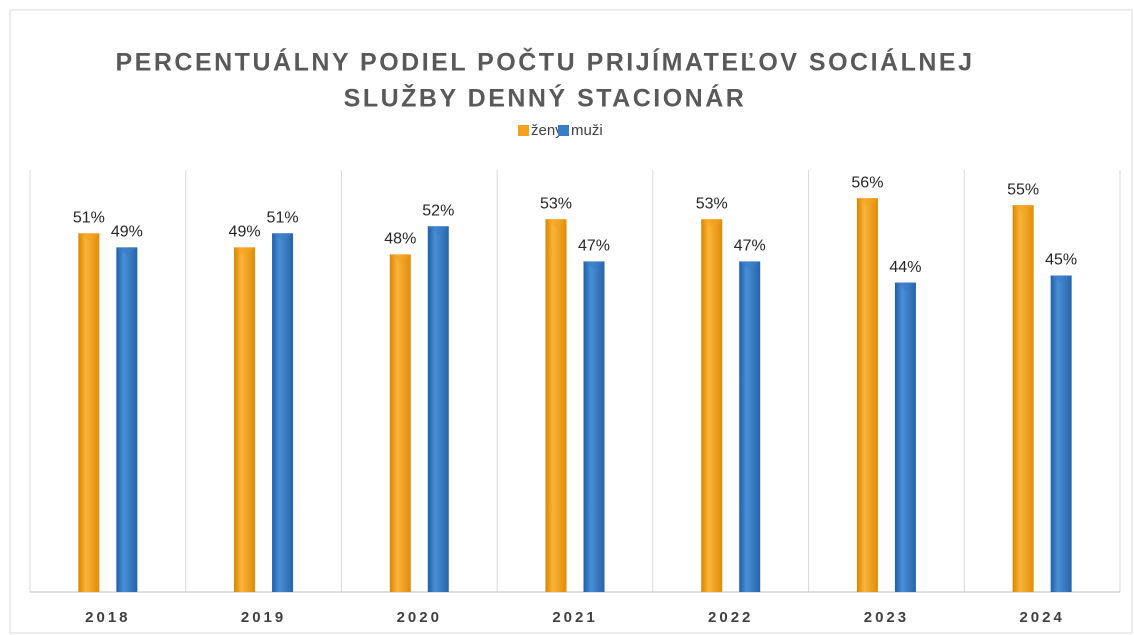 This screenshot has height=635, width=1134. I want to click on value-label: 52%, so click(438, 210).